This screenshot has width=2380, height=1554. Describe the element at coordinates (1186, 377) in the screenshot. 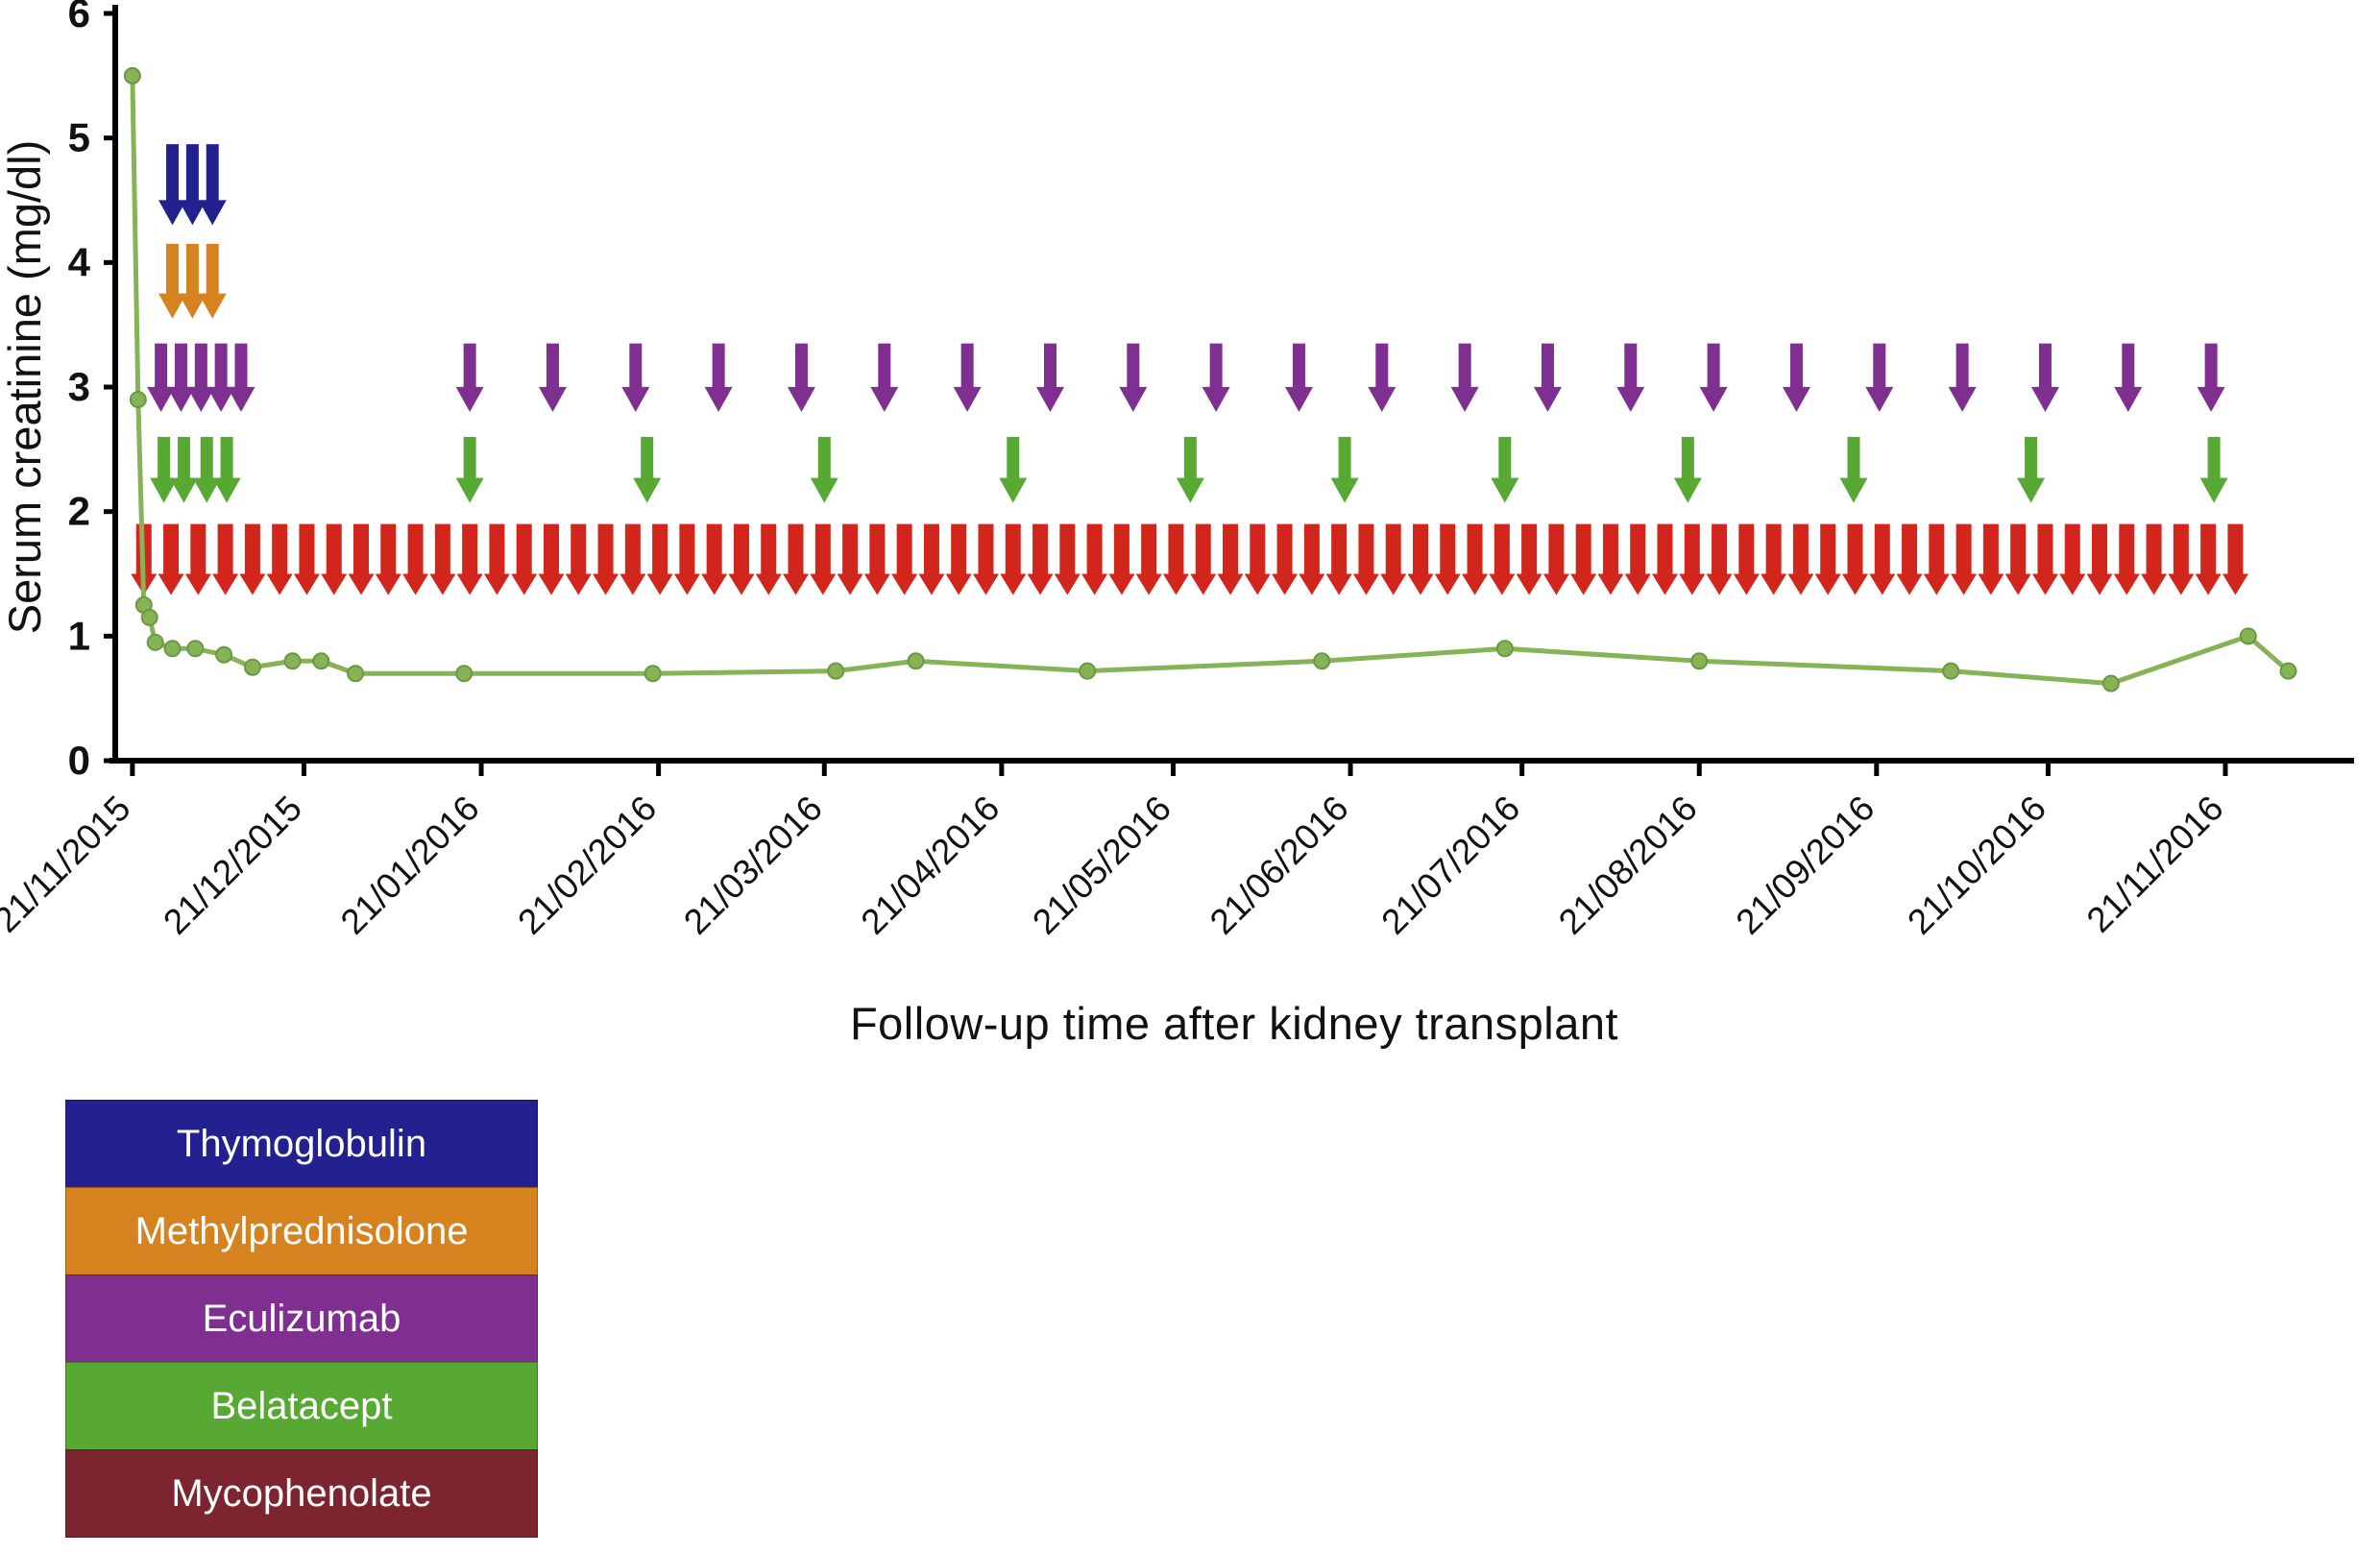

I see `arrows-eculizumab` at that location.